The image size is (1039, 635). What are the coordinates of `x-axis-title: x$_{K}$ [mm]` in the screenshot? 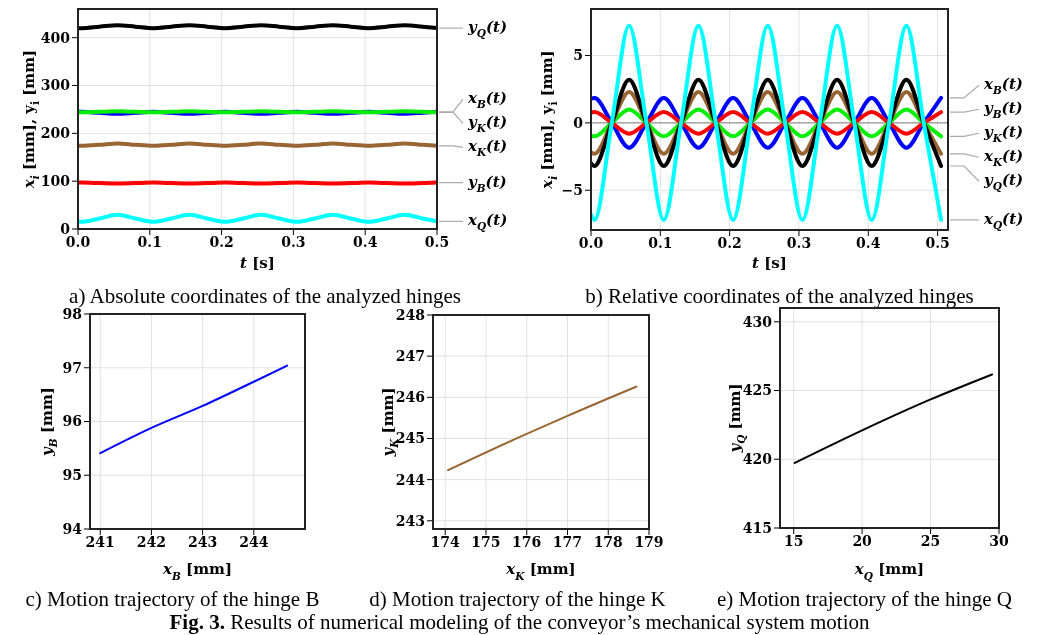 It's located at (540, 571).